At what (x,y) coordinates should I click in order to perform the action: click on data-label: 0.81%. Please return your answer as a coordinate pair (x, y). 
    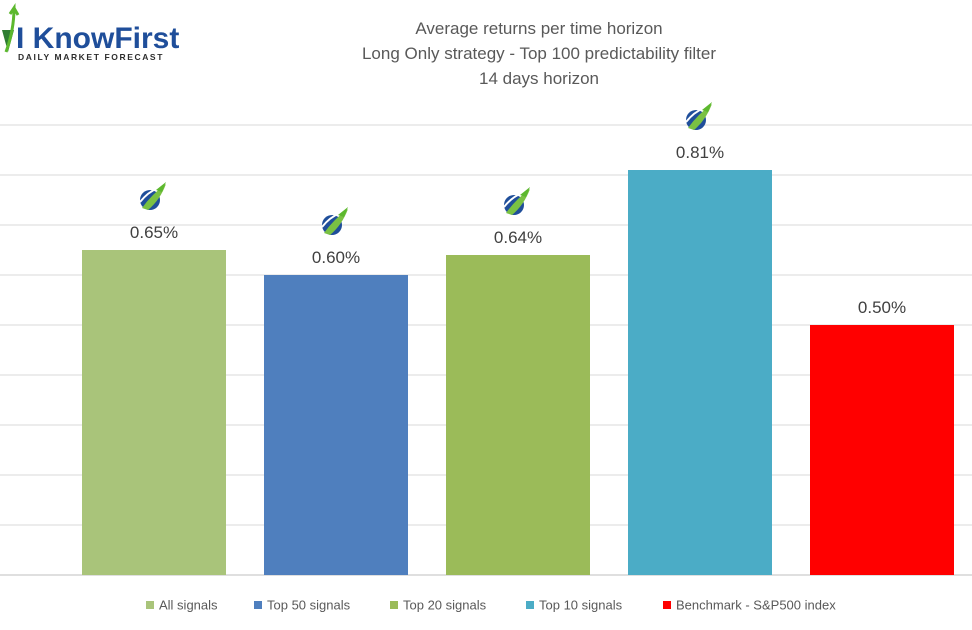
    Looking at the image, I should click on (700, 152).